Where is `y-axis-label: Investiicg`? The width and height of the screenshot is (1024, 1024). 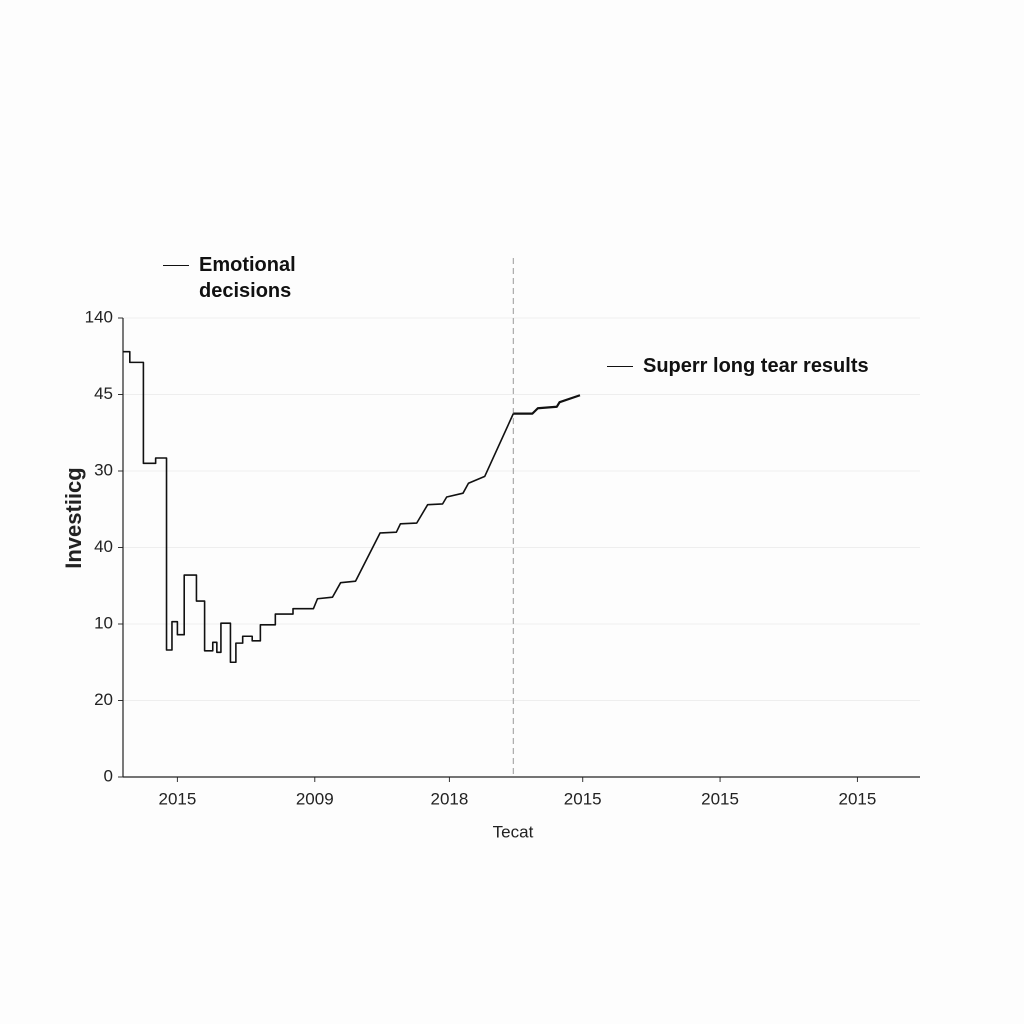 y-axis-label: Investiicg is located at coordinates (73, 517).